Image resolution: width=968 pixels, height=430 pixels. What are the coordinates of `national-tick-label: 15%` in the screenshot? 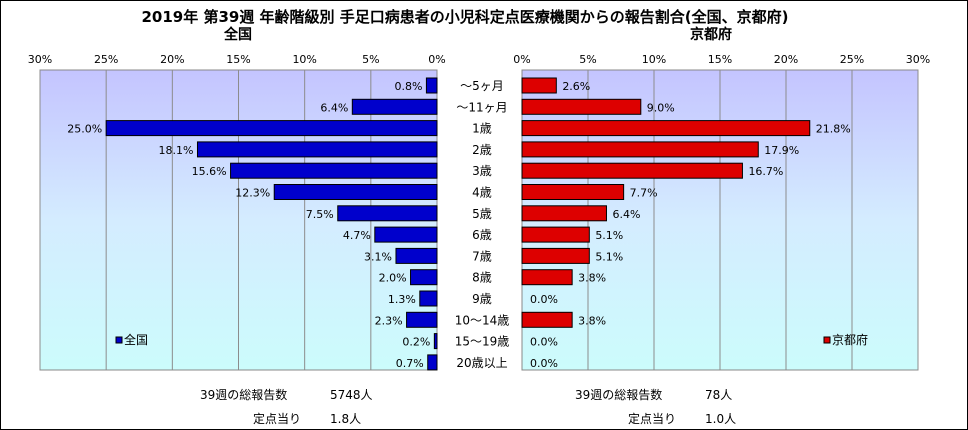 It's located at (238, 59).